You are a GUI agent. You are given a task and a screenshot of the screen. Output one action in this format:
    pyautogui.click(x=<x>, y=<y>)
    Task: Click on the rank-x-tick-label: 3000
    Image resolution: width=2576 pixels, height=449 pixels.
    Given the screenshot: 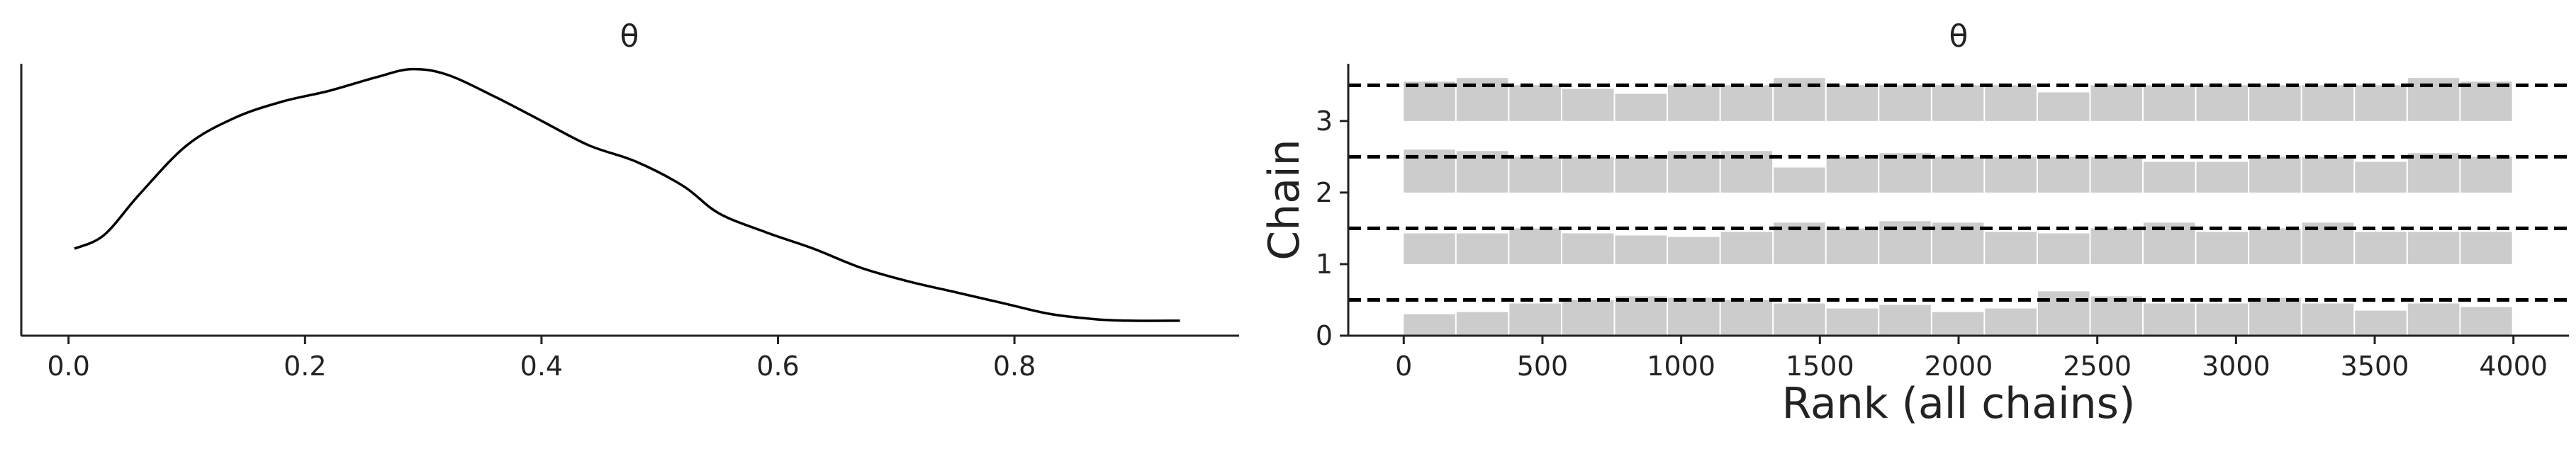 What is the action you would take?
    pyautogui.click(x=2236, y=366)
    